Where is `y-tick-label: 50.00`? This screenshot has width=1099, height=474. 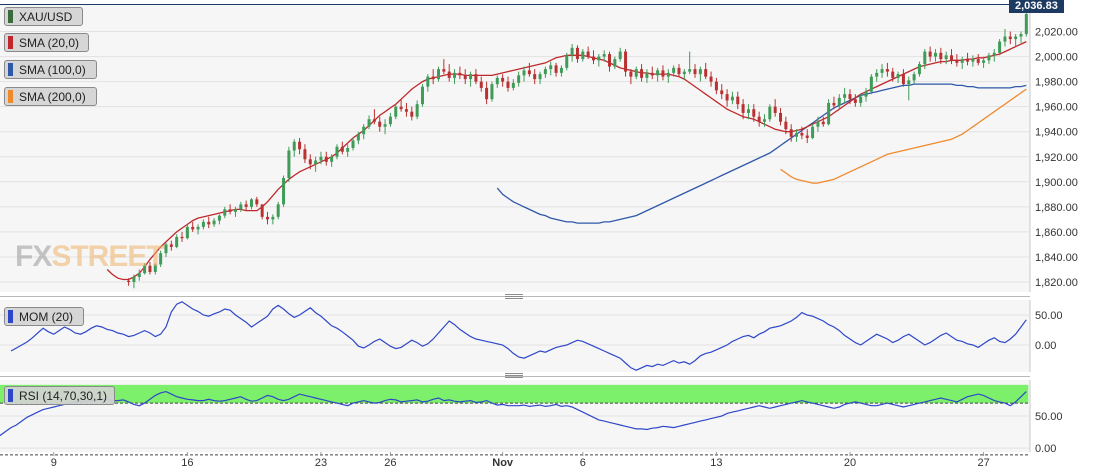
y-tick-label: 50.00 is located at coordinates (1049, 316).